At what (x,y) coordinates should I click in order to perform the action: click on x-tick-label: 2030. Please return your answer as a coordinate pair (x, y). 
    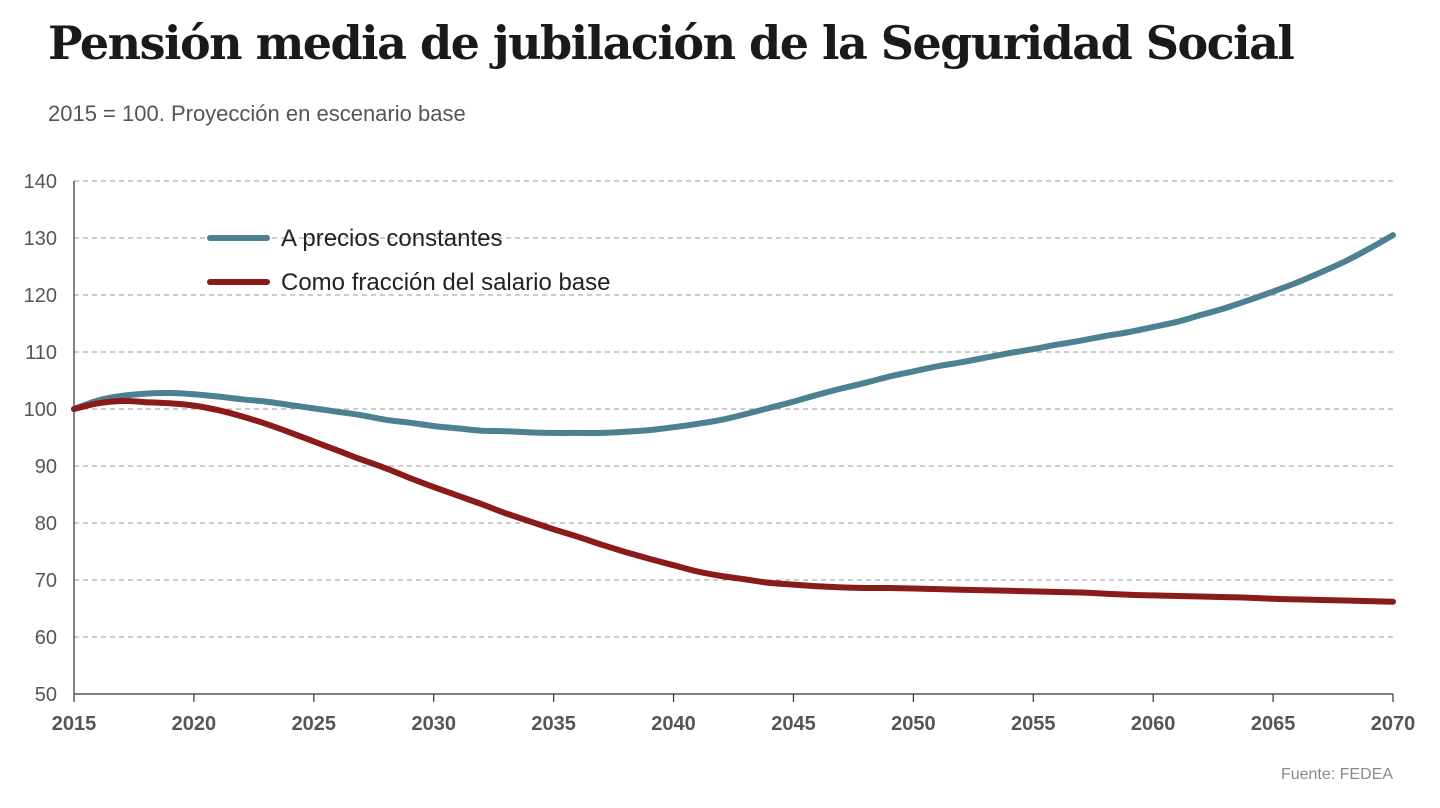
    Looking at the image, I should click on (433, 724).